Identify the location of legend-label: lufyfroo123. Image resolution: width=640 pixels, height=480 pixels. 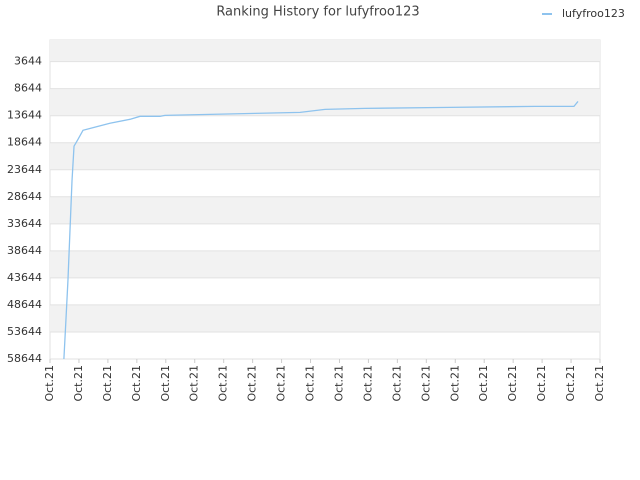
(593, 13).